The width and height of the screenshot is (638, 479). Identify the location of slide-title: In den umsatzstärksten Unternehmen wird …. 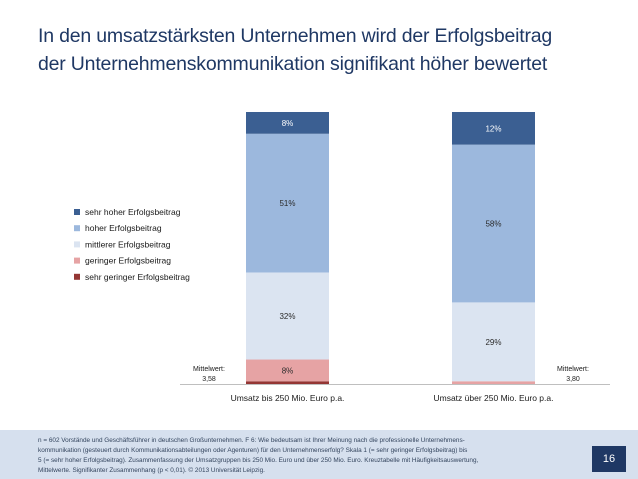
(333, 50).